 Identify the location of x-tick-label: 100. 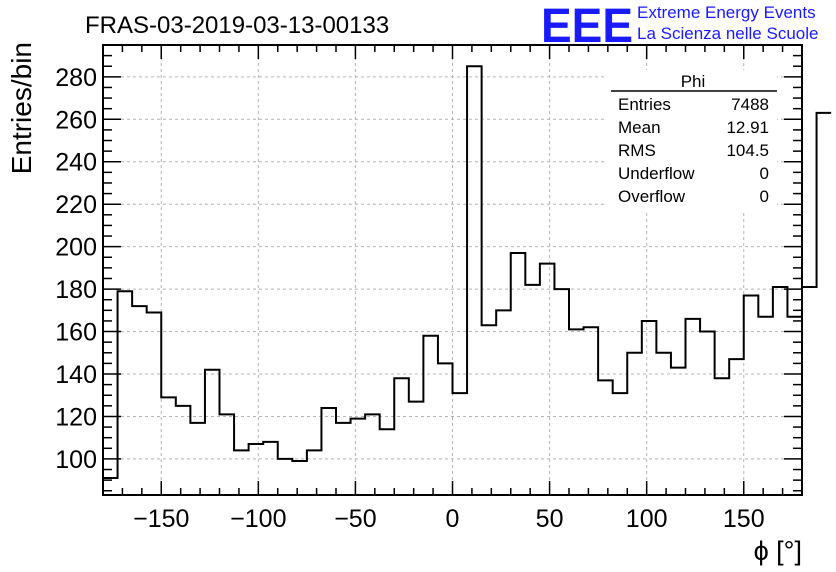
(647, 519).